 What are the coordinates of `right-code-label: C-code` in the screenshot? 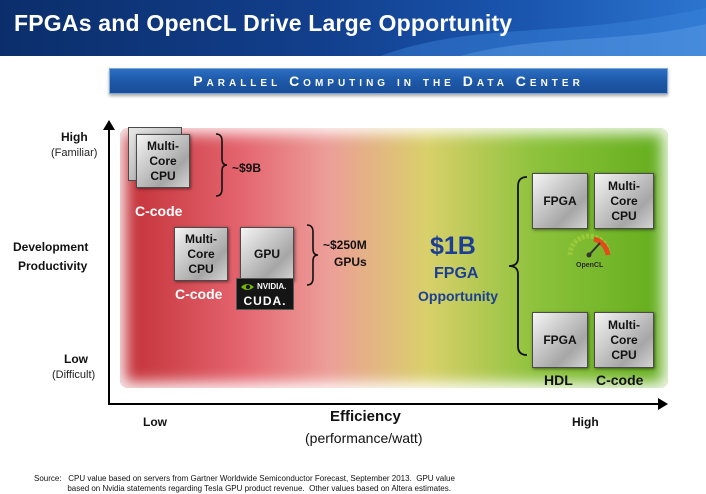 It's located at (620, 380).